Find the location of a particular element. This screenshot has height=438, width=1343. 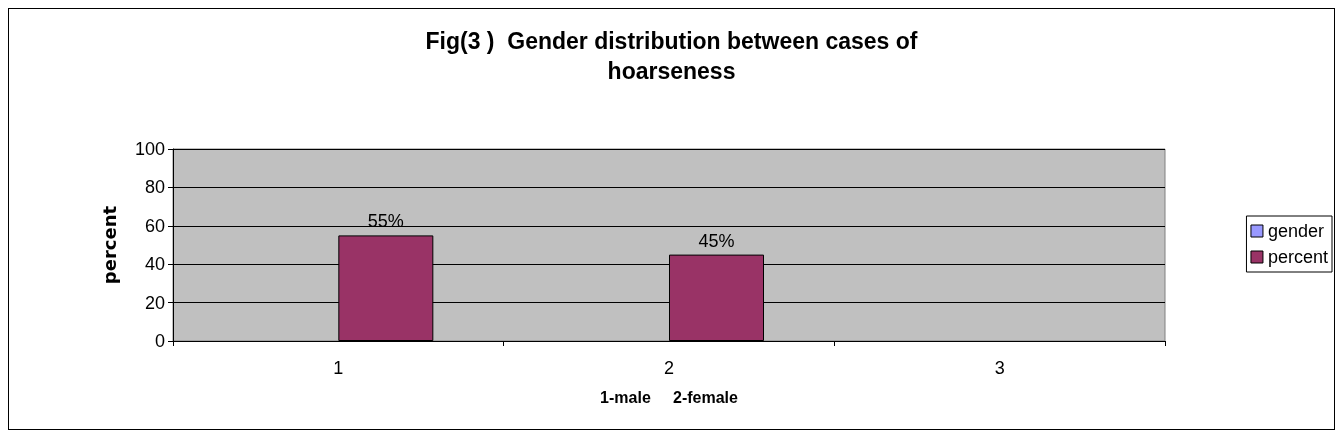

y-tick-label: 80 is located at coordinates (154, 187).